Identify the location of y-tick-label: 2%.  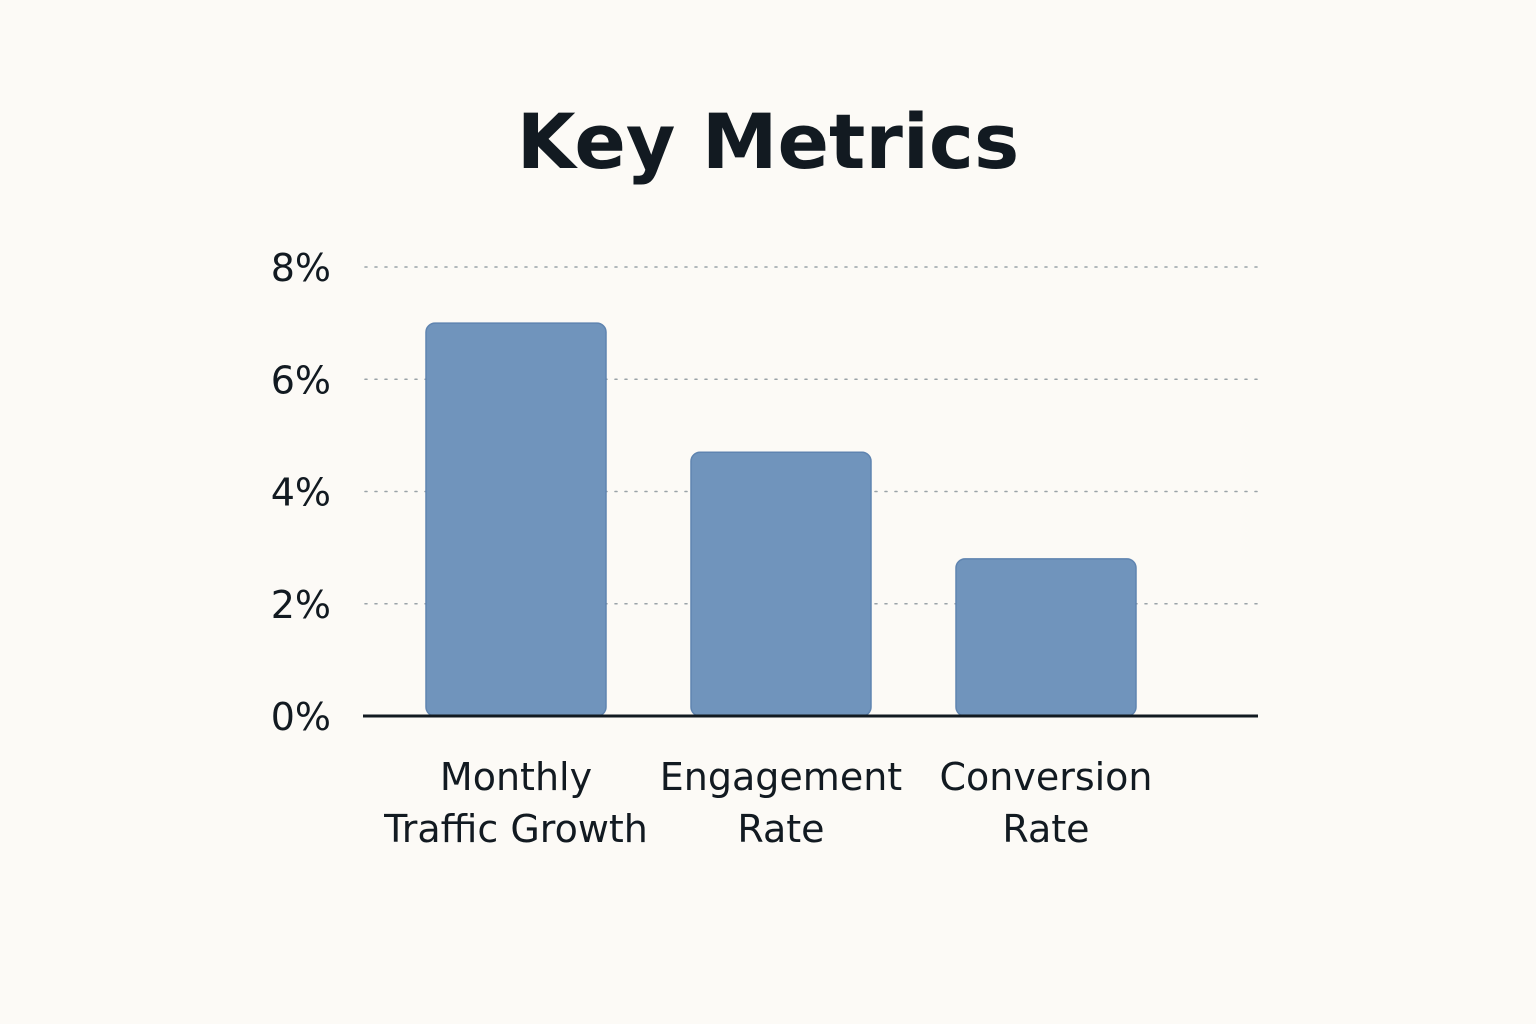
(301, 605).